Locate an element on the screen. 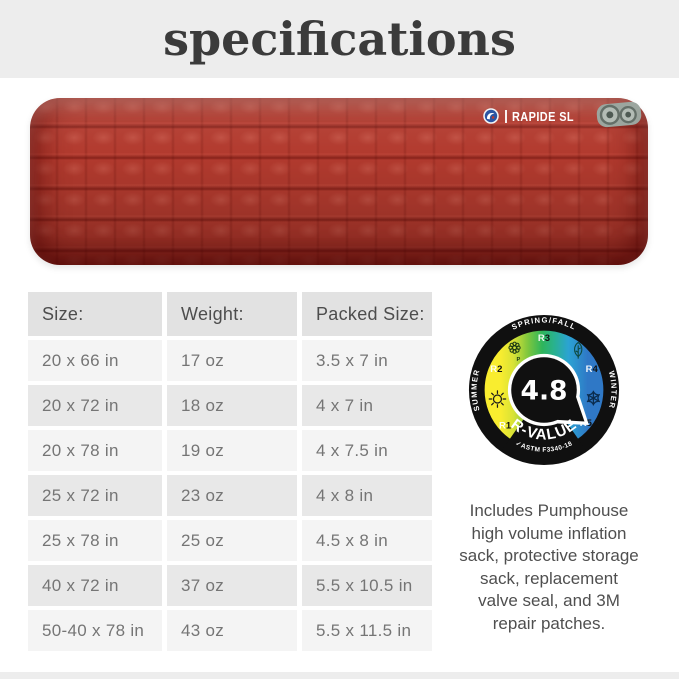 This screenshot has width=679, height=679. spec-cell: 25 oz is located at coordinates (232, 540).